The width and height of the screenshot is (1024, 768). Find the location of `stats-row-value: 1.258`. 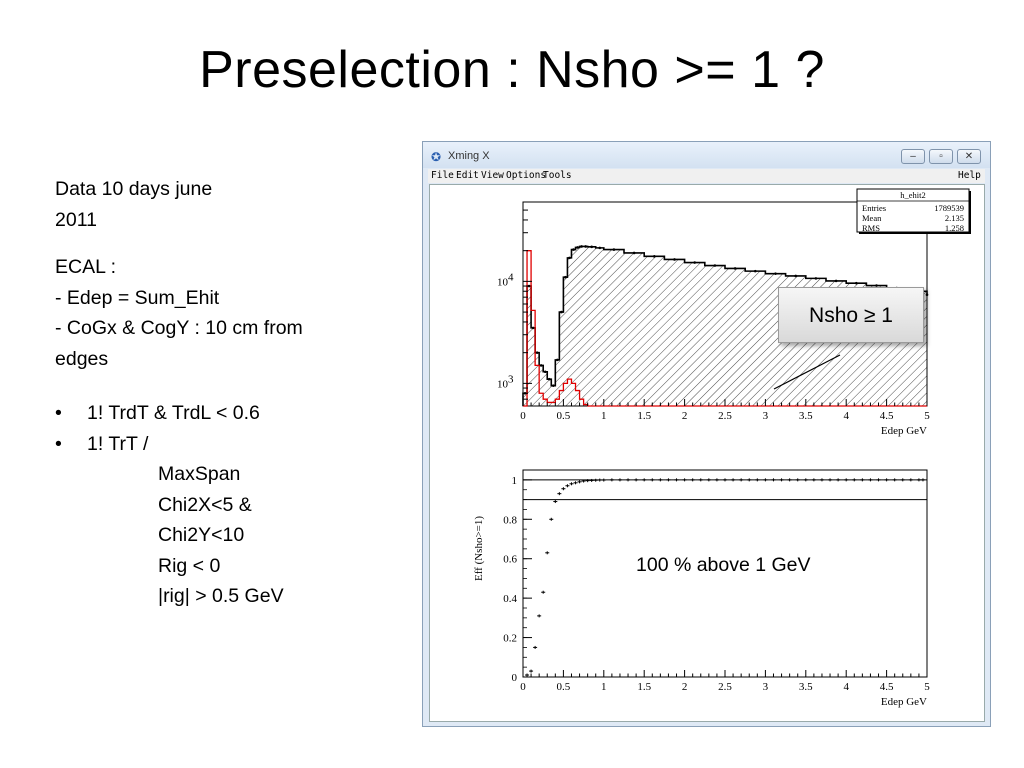

stats-row-value: 1.258 is located at coordinates (954, 228).